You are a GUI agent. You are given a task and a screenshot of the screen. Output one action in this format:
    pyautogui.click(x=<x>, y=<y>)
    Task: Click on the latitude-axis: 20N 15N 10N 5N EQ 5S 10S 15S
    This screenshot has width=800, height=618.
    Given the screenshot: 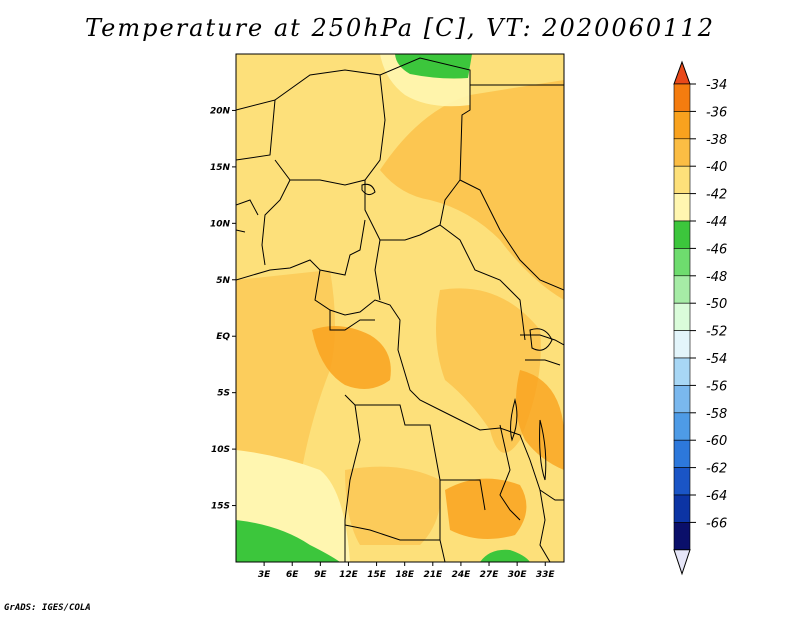 What is the action you would take?
    pyautogui.click(x=223, y=309)
    